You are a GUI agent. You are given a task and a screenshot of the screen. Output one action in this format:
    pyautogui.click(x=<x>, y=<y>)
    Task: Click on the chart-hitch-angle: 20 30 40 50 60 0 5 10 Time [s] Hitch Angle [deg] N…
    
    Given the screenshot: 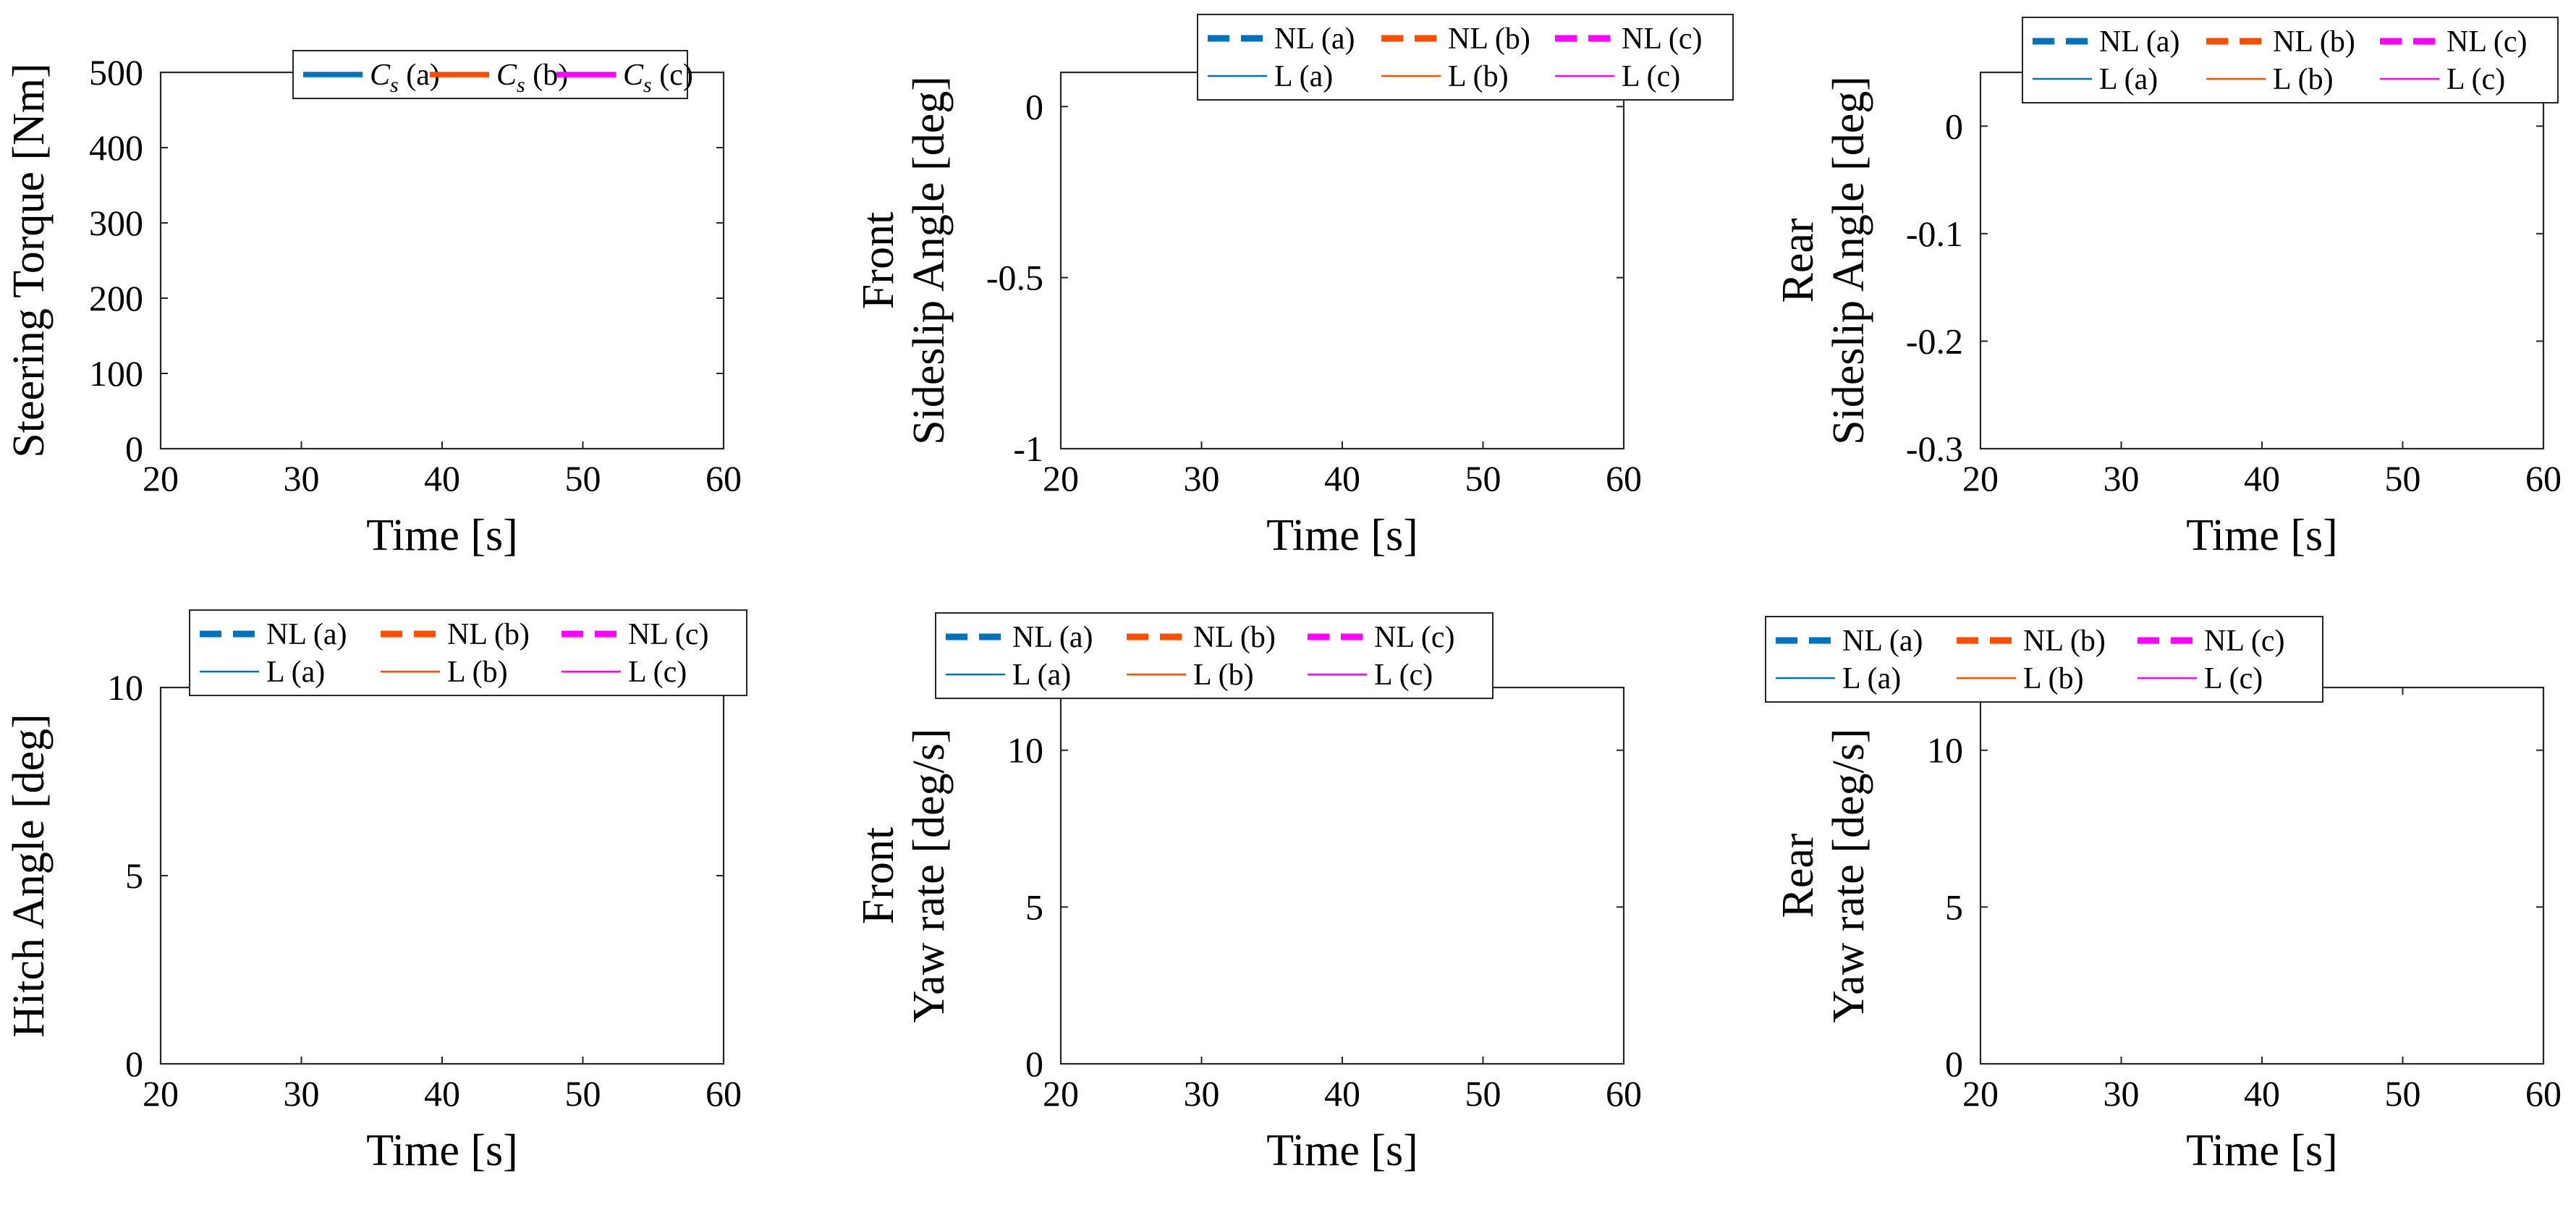 What is the action you would take?
    pyautogui.click(x=375, y=892)
    